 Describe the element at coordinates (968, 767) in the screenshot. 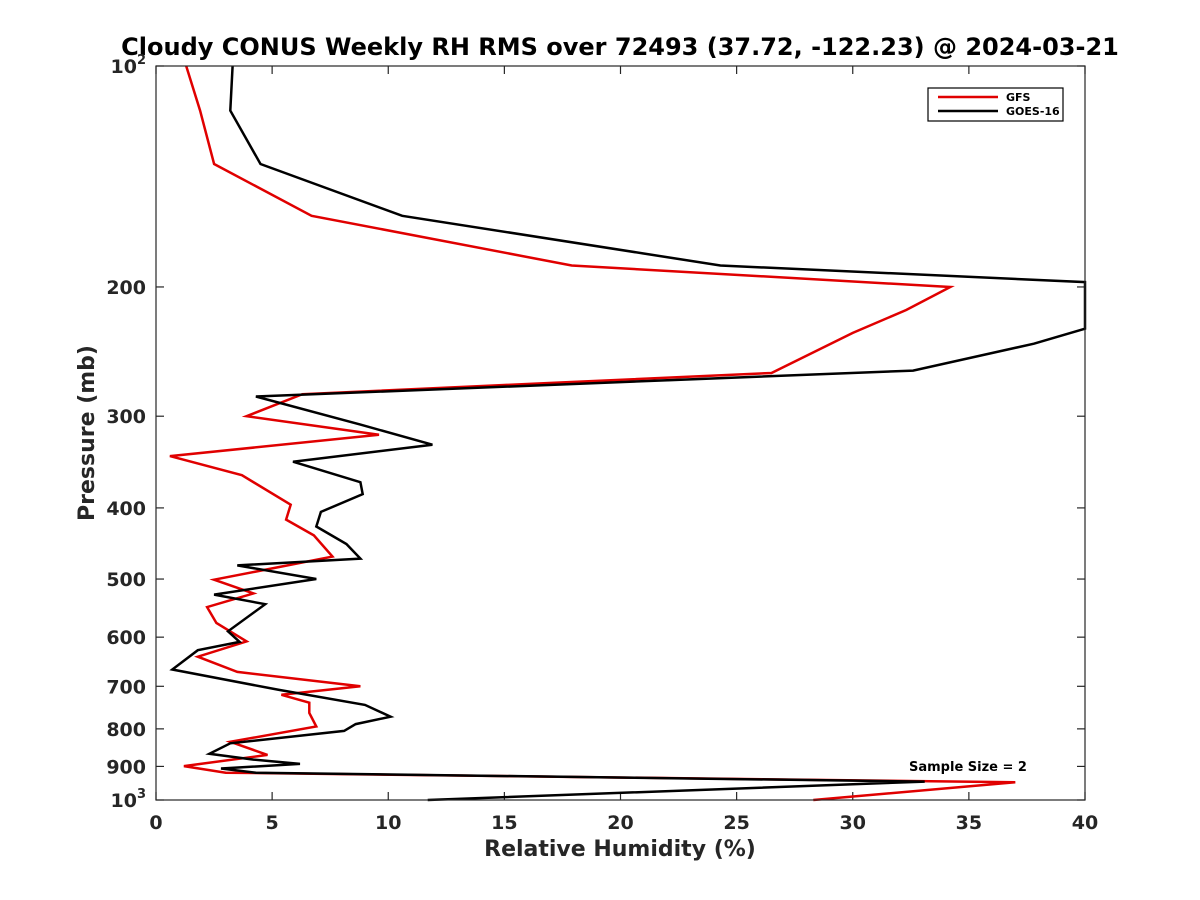

I see `sample-size-annotation: Sample Size = 2` at that location.